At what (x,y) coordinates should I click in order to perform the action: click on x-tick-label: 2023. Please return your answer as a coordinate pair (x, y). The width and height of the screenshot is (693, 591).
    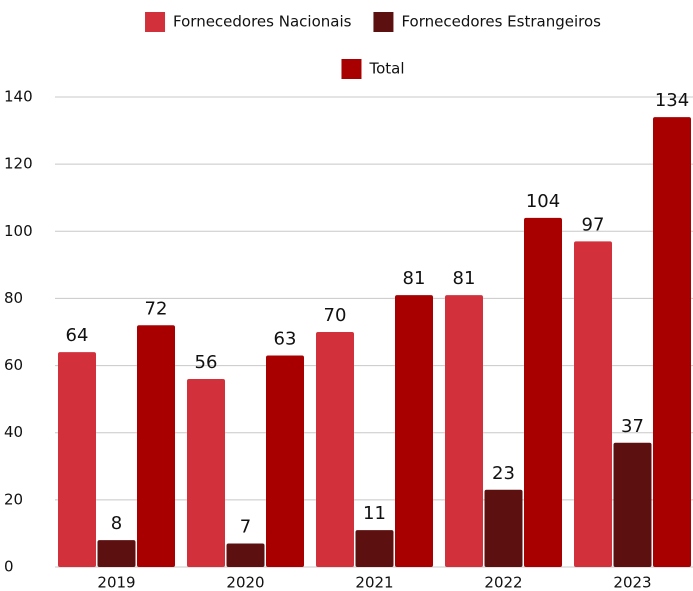
    Looking at the image, I should click on (632, 582).